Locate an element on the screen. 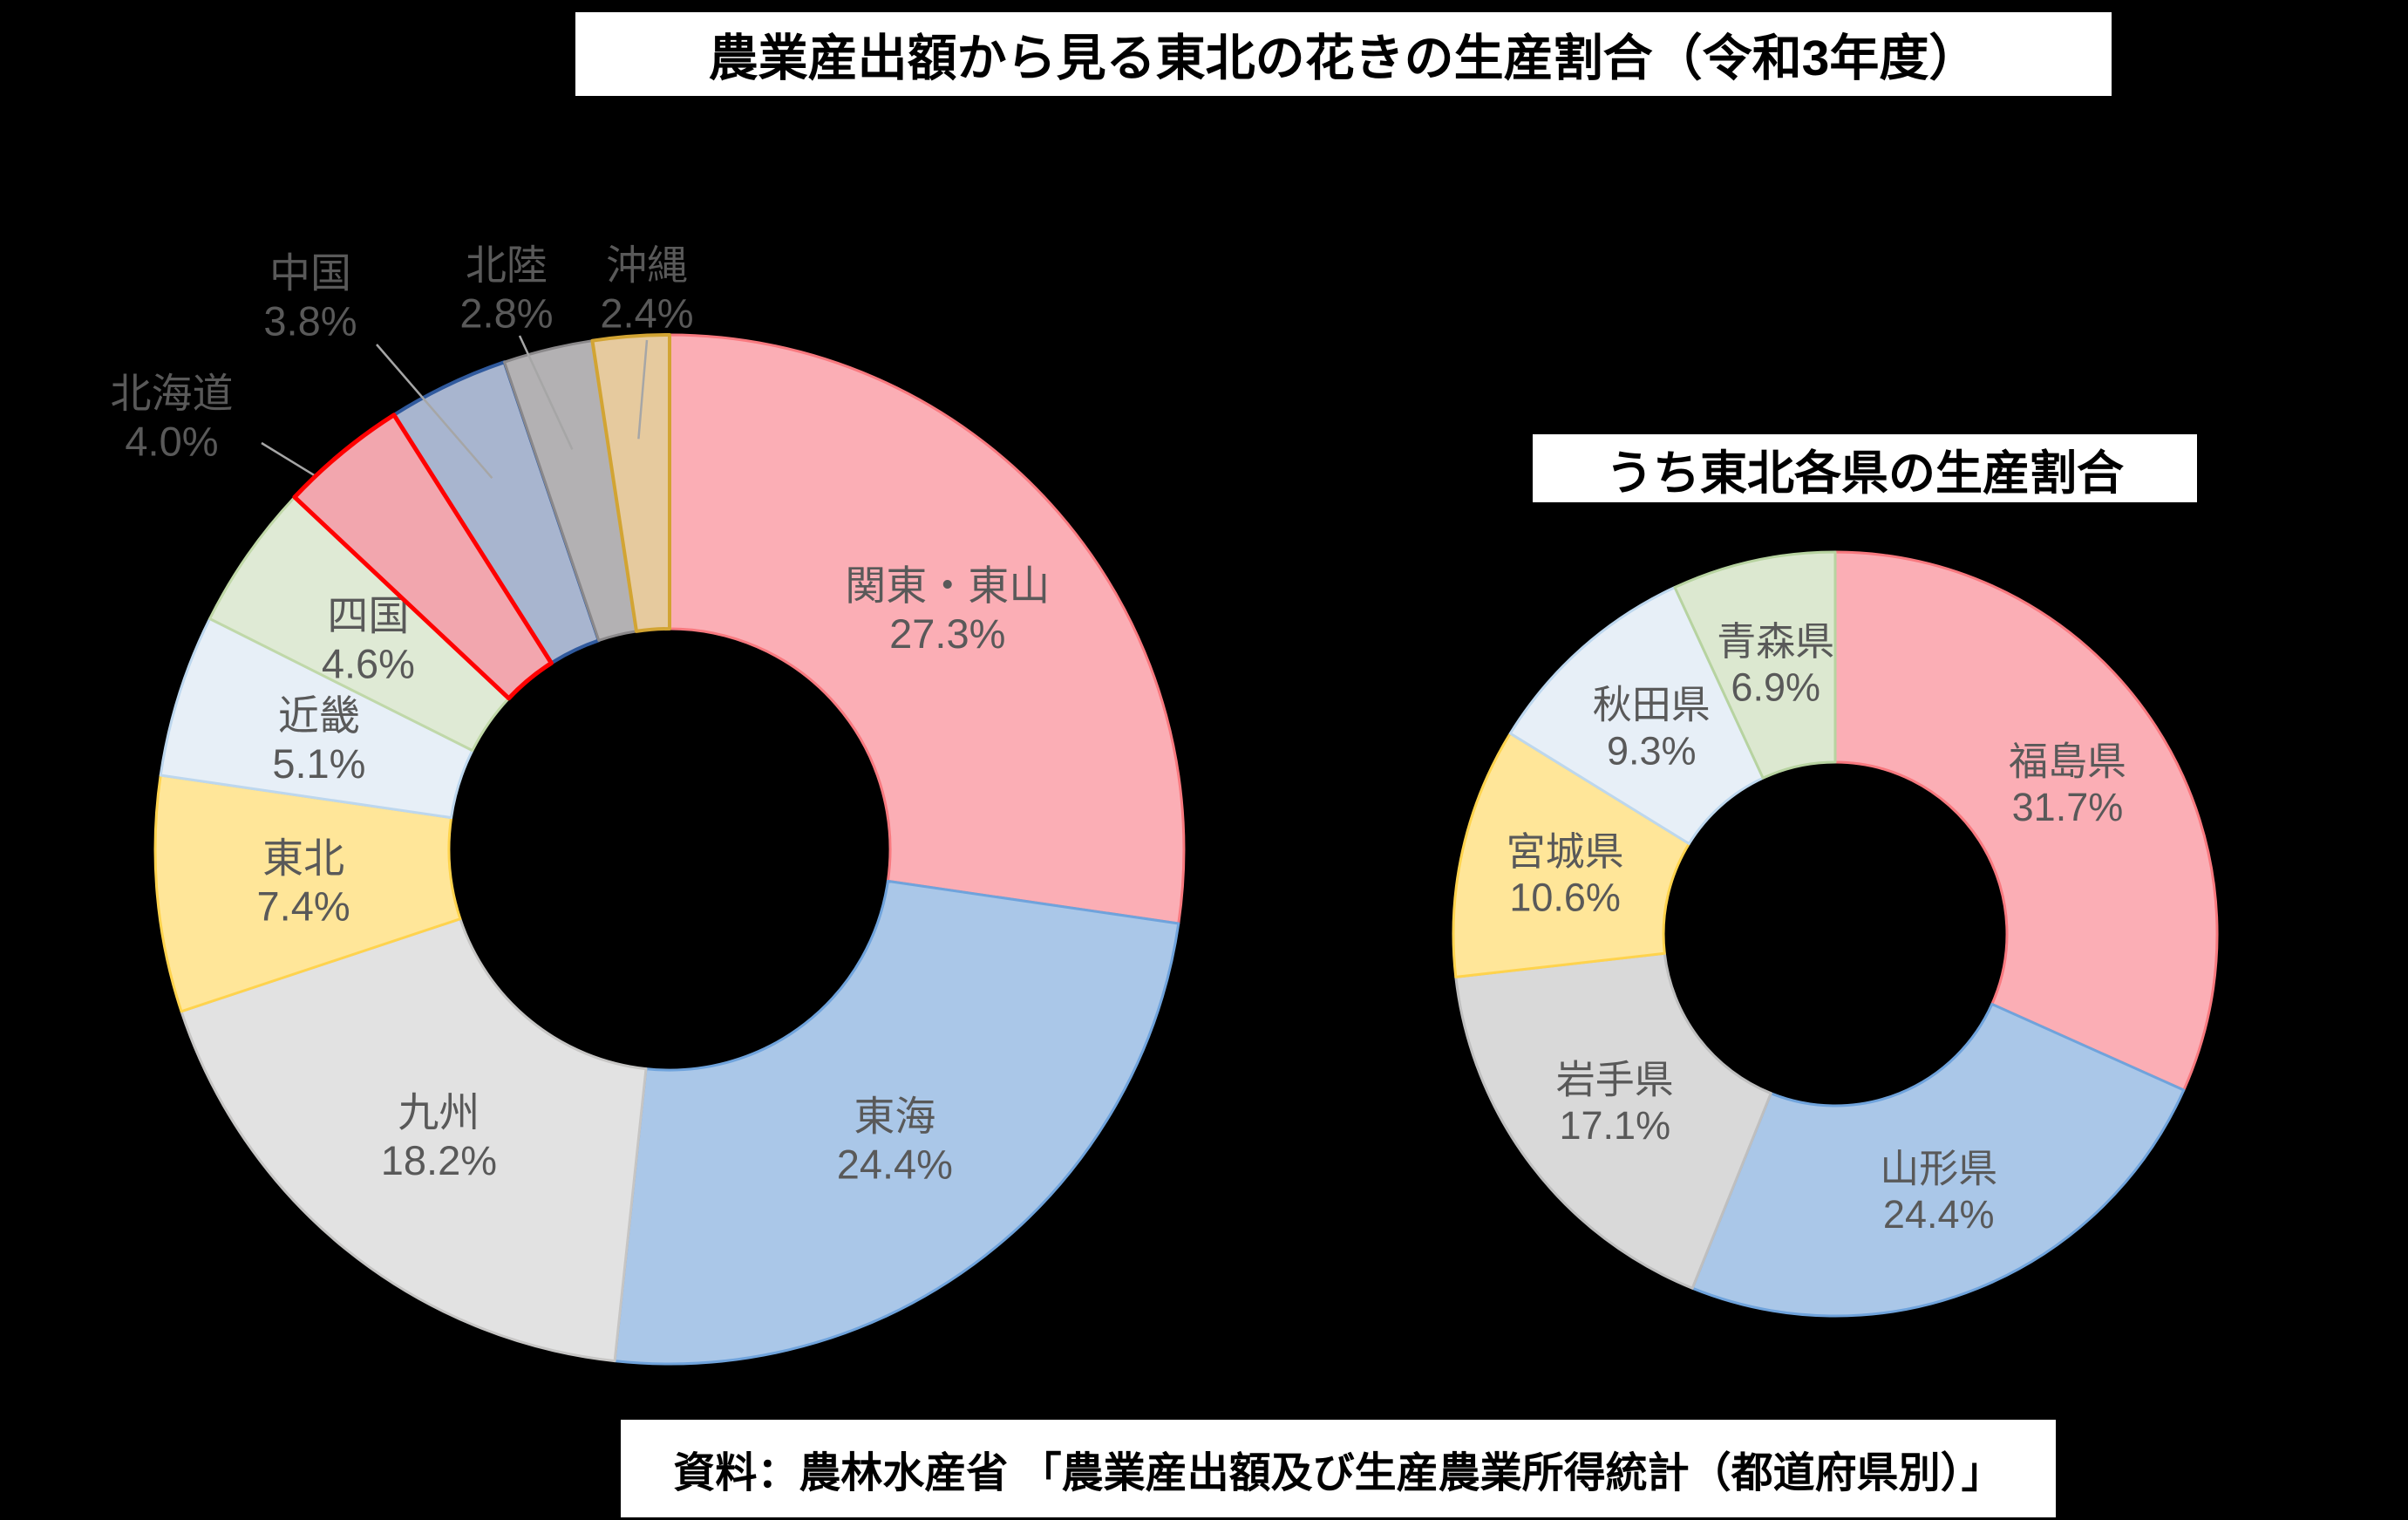  tohoku-prefectures-donut-slice-aomori is located at coordinates (1755, 665).